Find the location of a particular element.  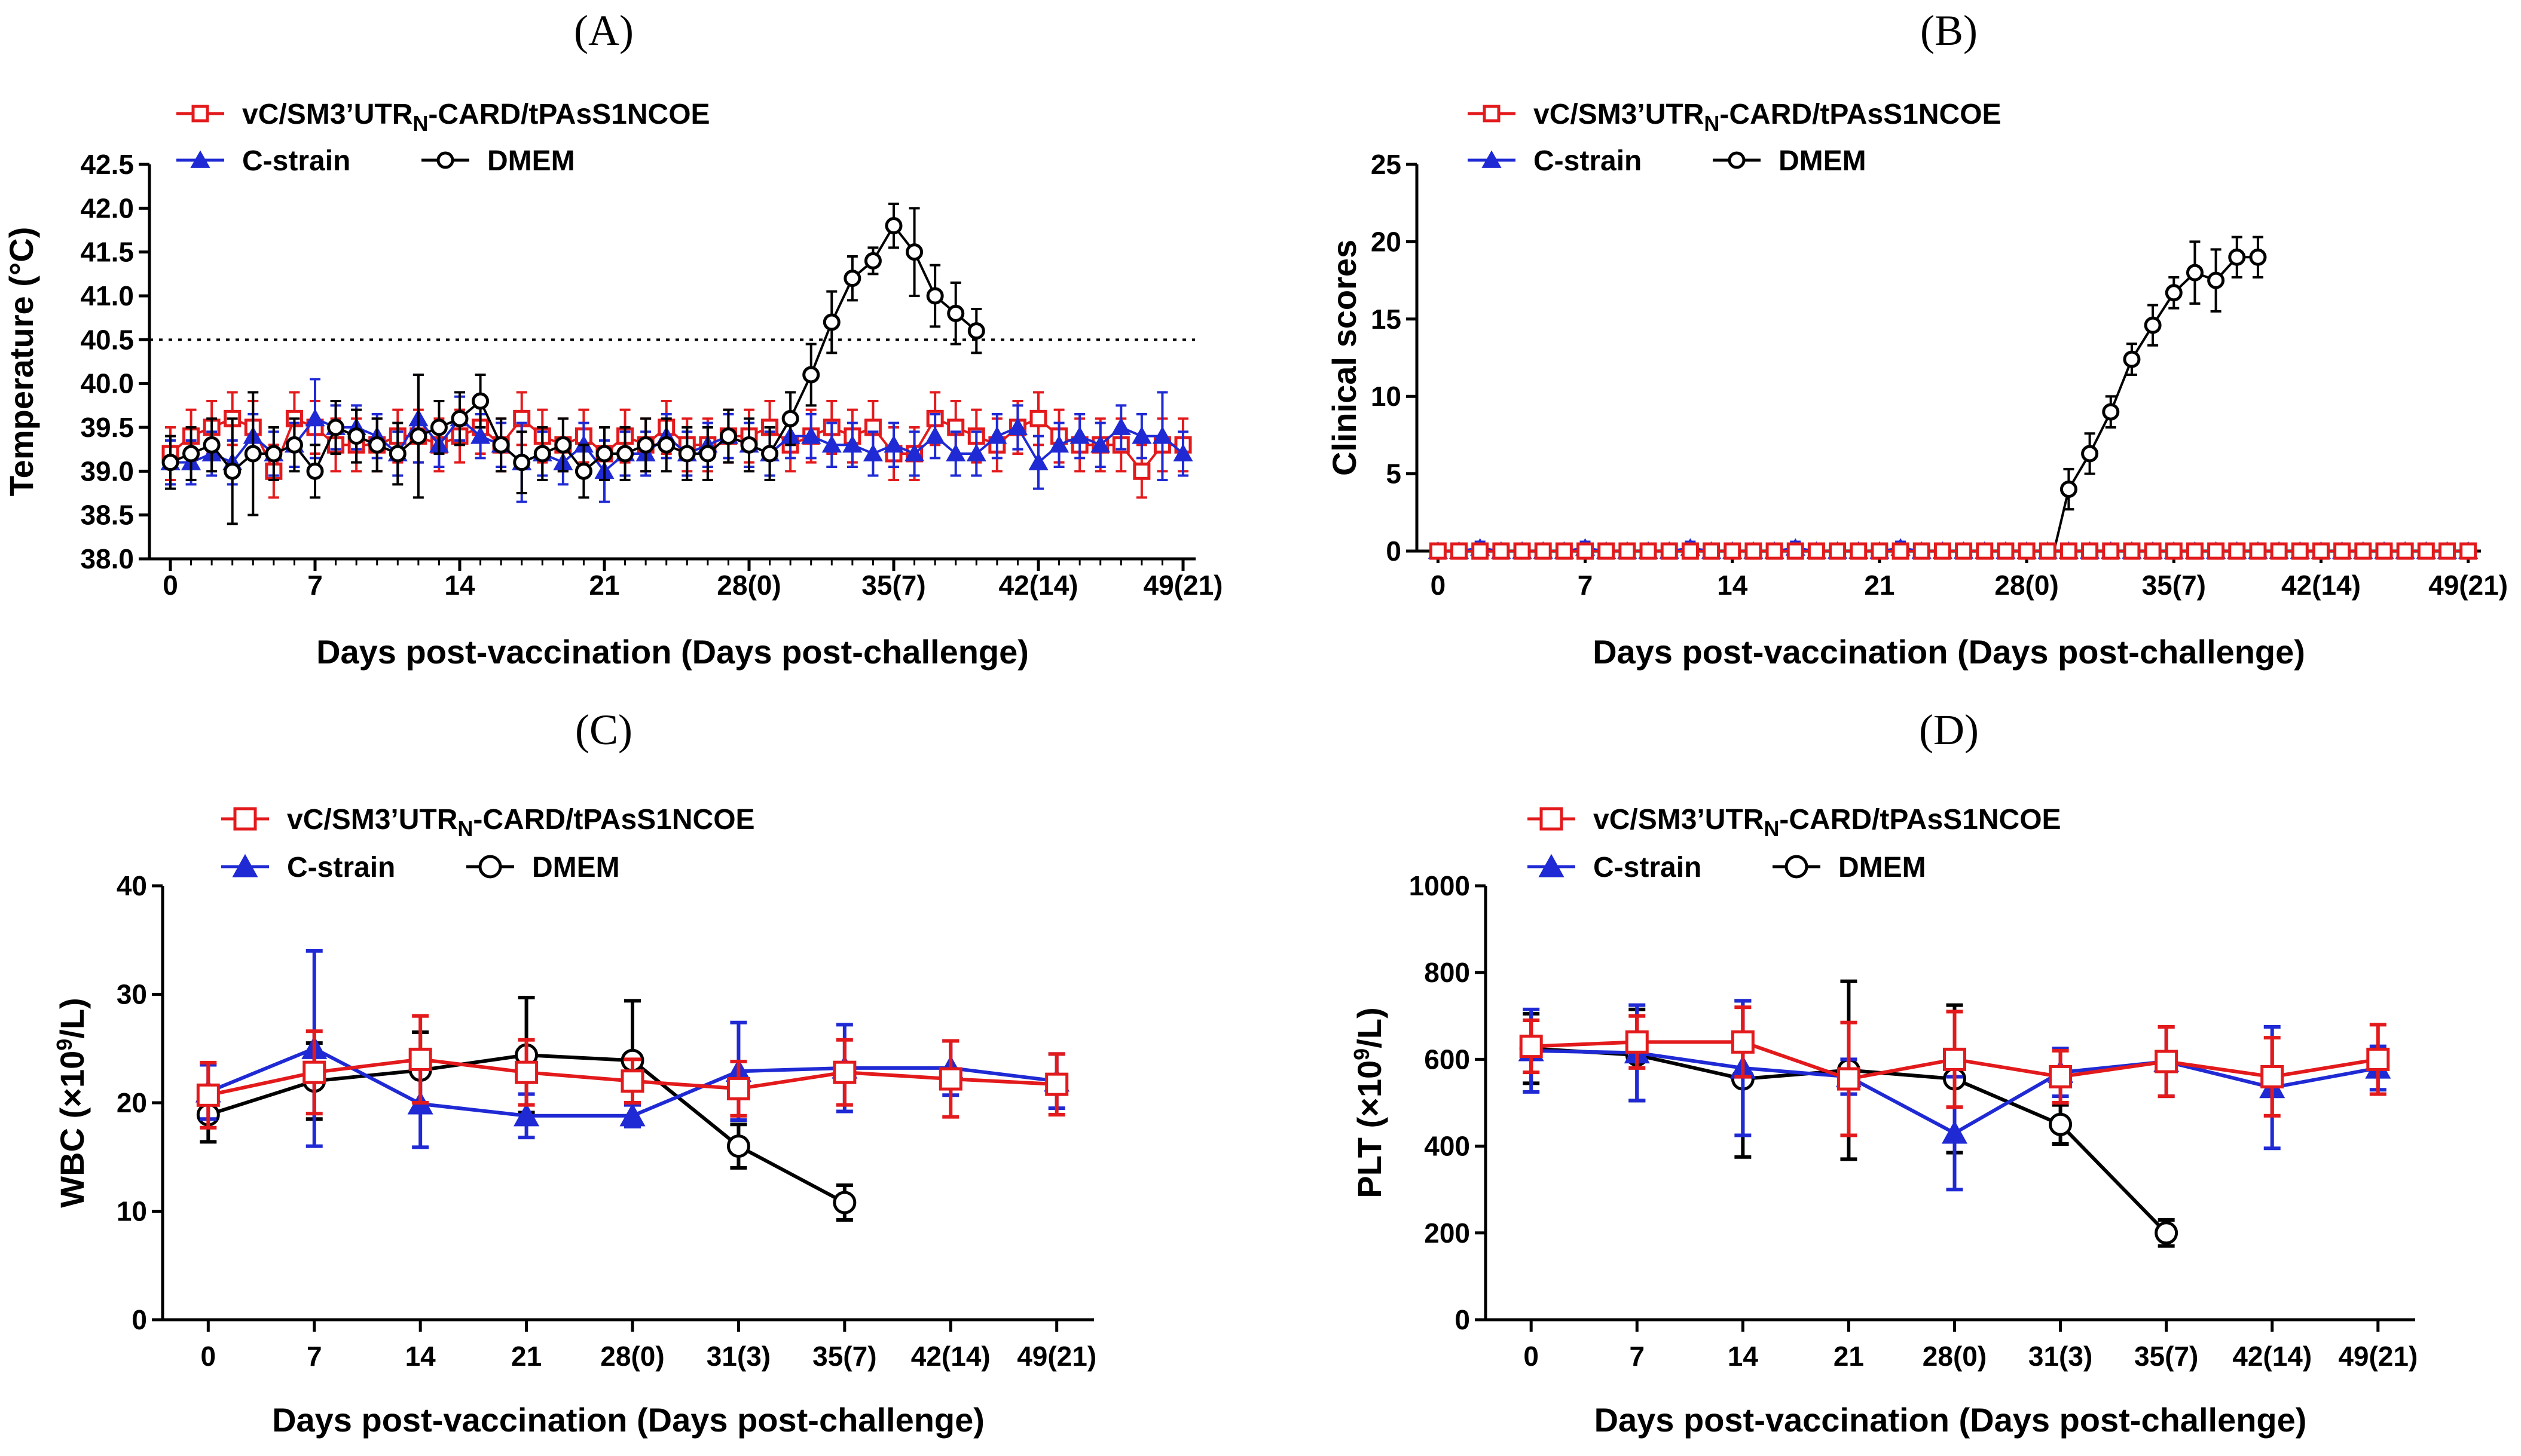

legend-label-sub: N is located at coordinates (420, 124).